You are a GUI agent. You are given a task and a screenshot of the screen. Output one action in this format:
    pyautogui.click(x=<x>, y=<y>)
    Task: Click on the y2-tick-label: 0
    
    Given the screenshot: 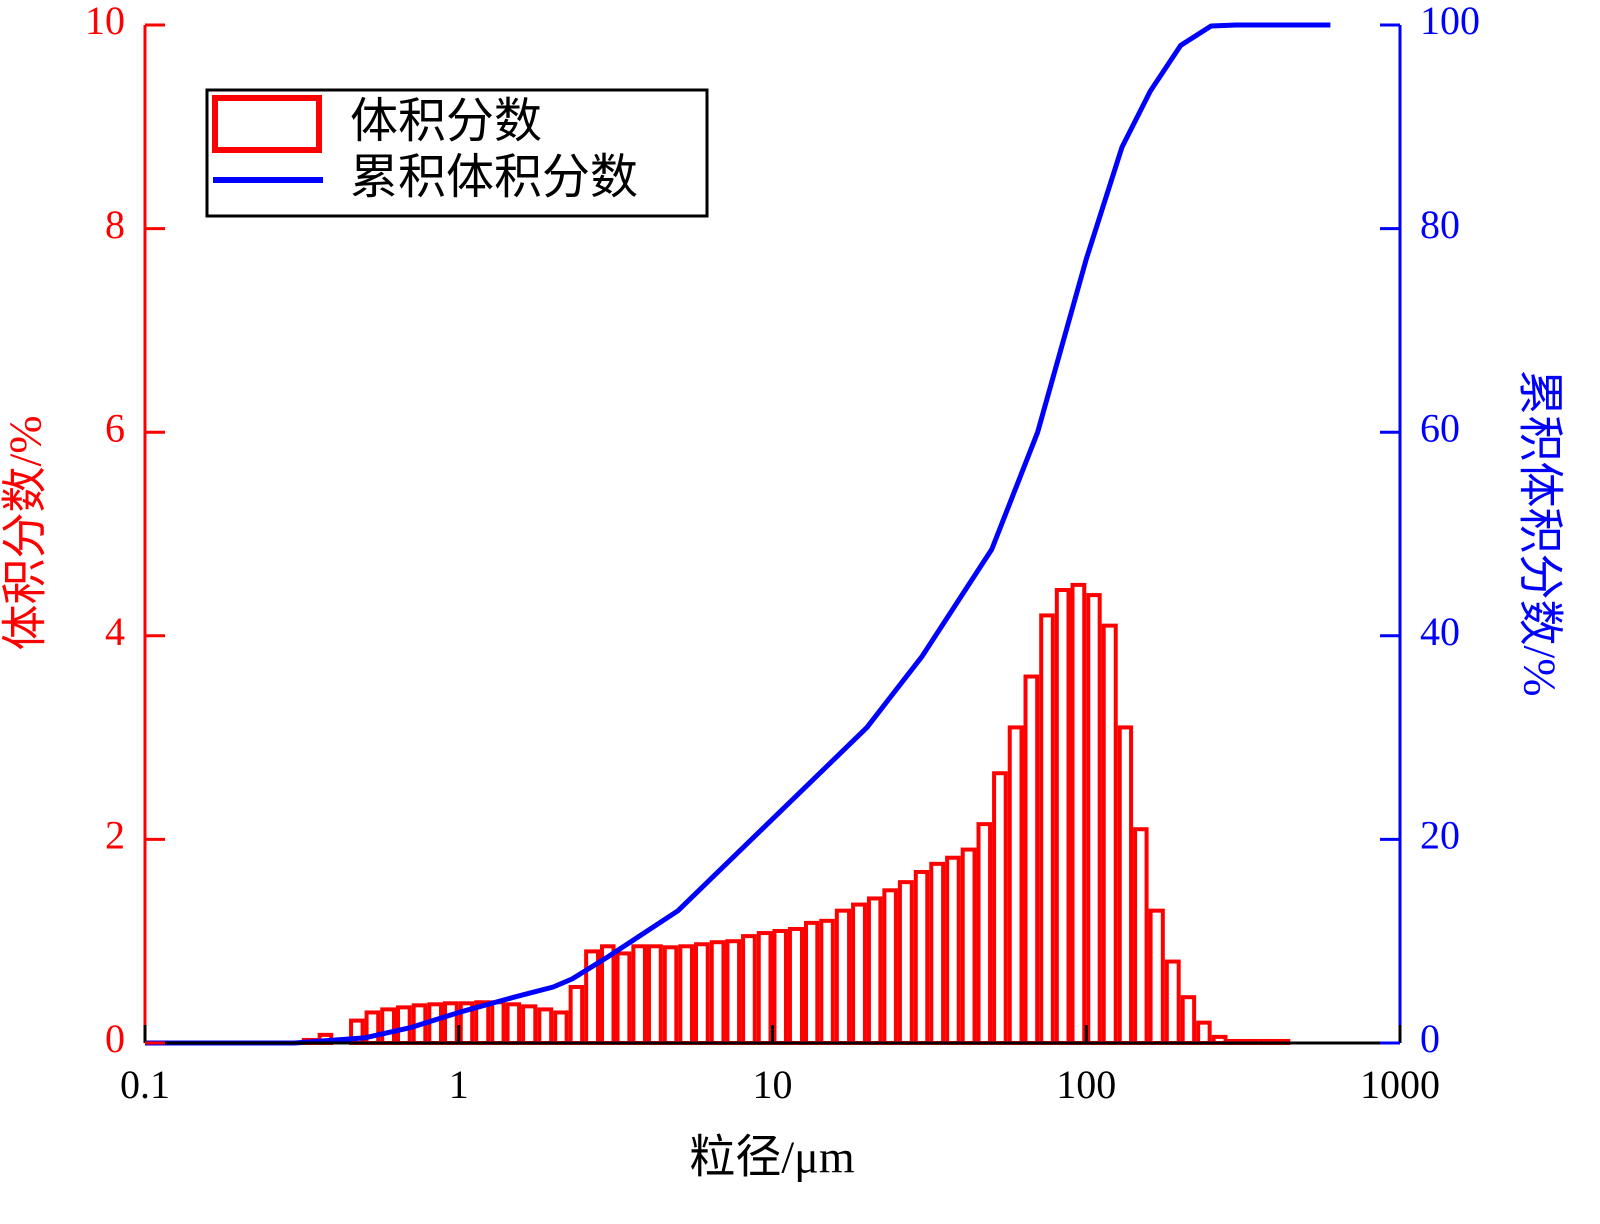 What is the action you would take?
    pyautogui.click(x=1430, y=1038)
    